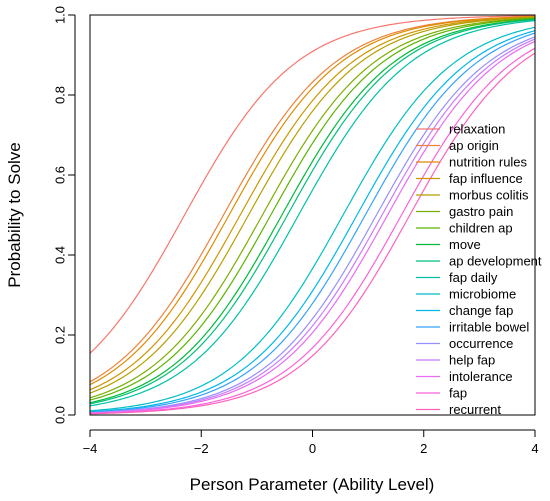 The width and height of the screenshot is (550, 501). I want to click on y-tick-label: 0.0, so click(60, 415).